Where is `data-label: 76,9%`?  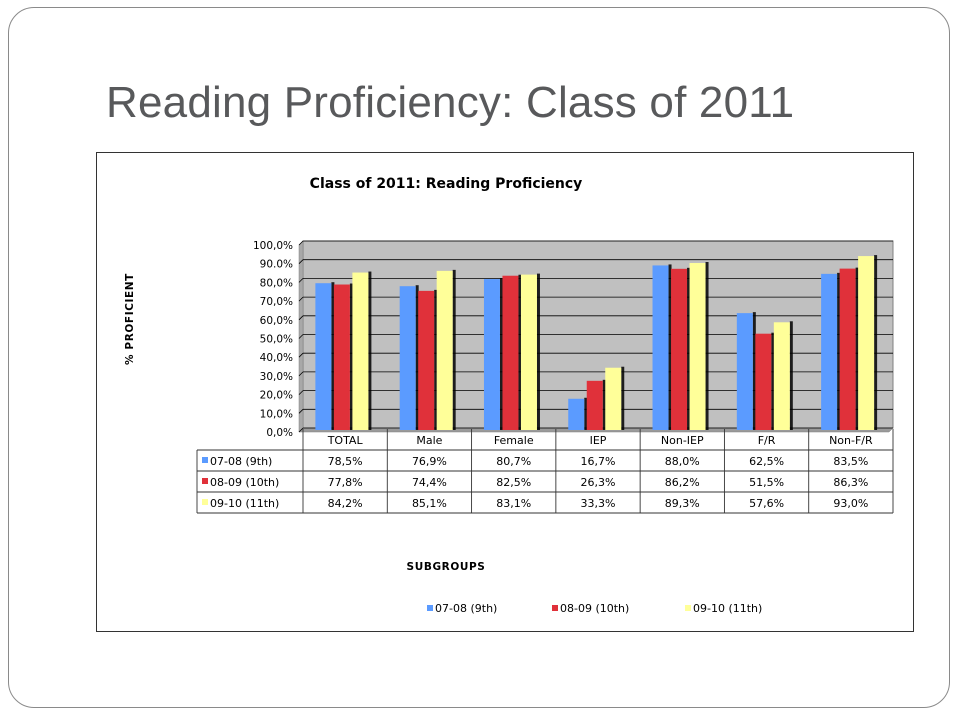 data-label: 76,9% is located at coordinates (429, 461).